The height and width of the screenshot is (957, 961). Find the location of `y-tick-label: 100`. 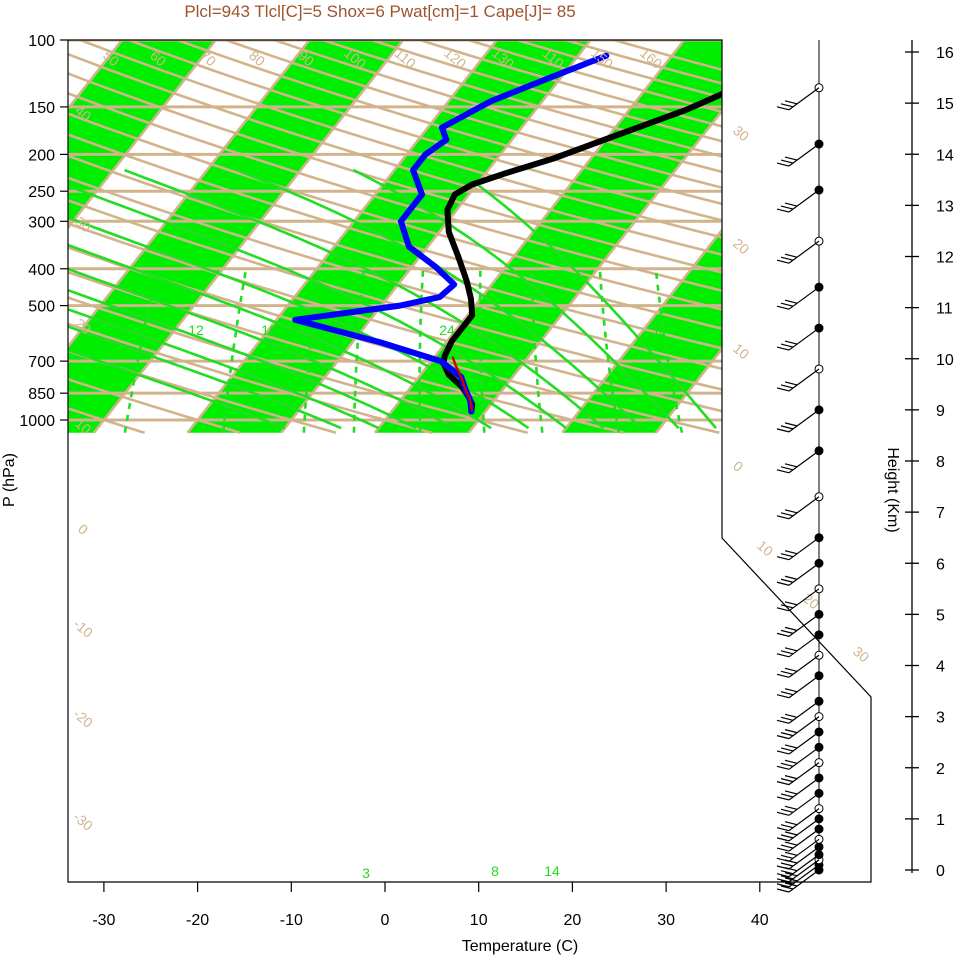

y-tick-label: 100 is located at coordinates (41, 41).